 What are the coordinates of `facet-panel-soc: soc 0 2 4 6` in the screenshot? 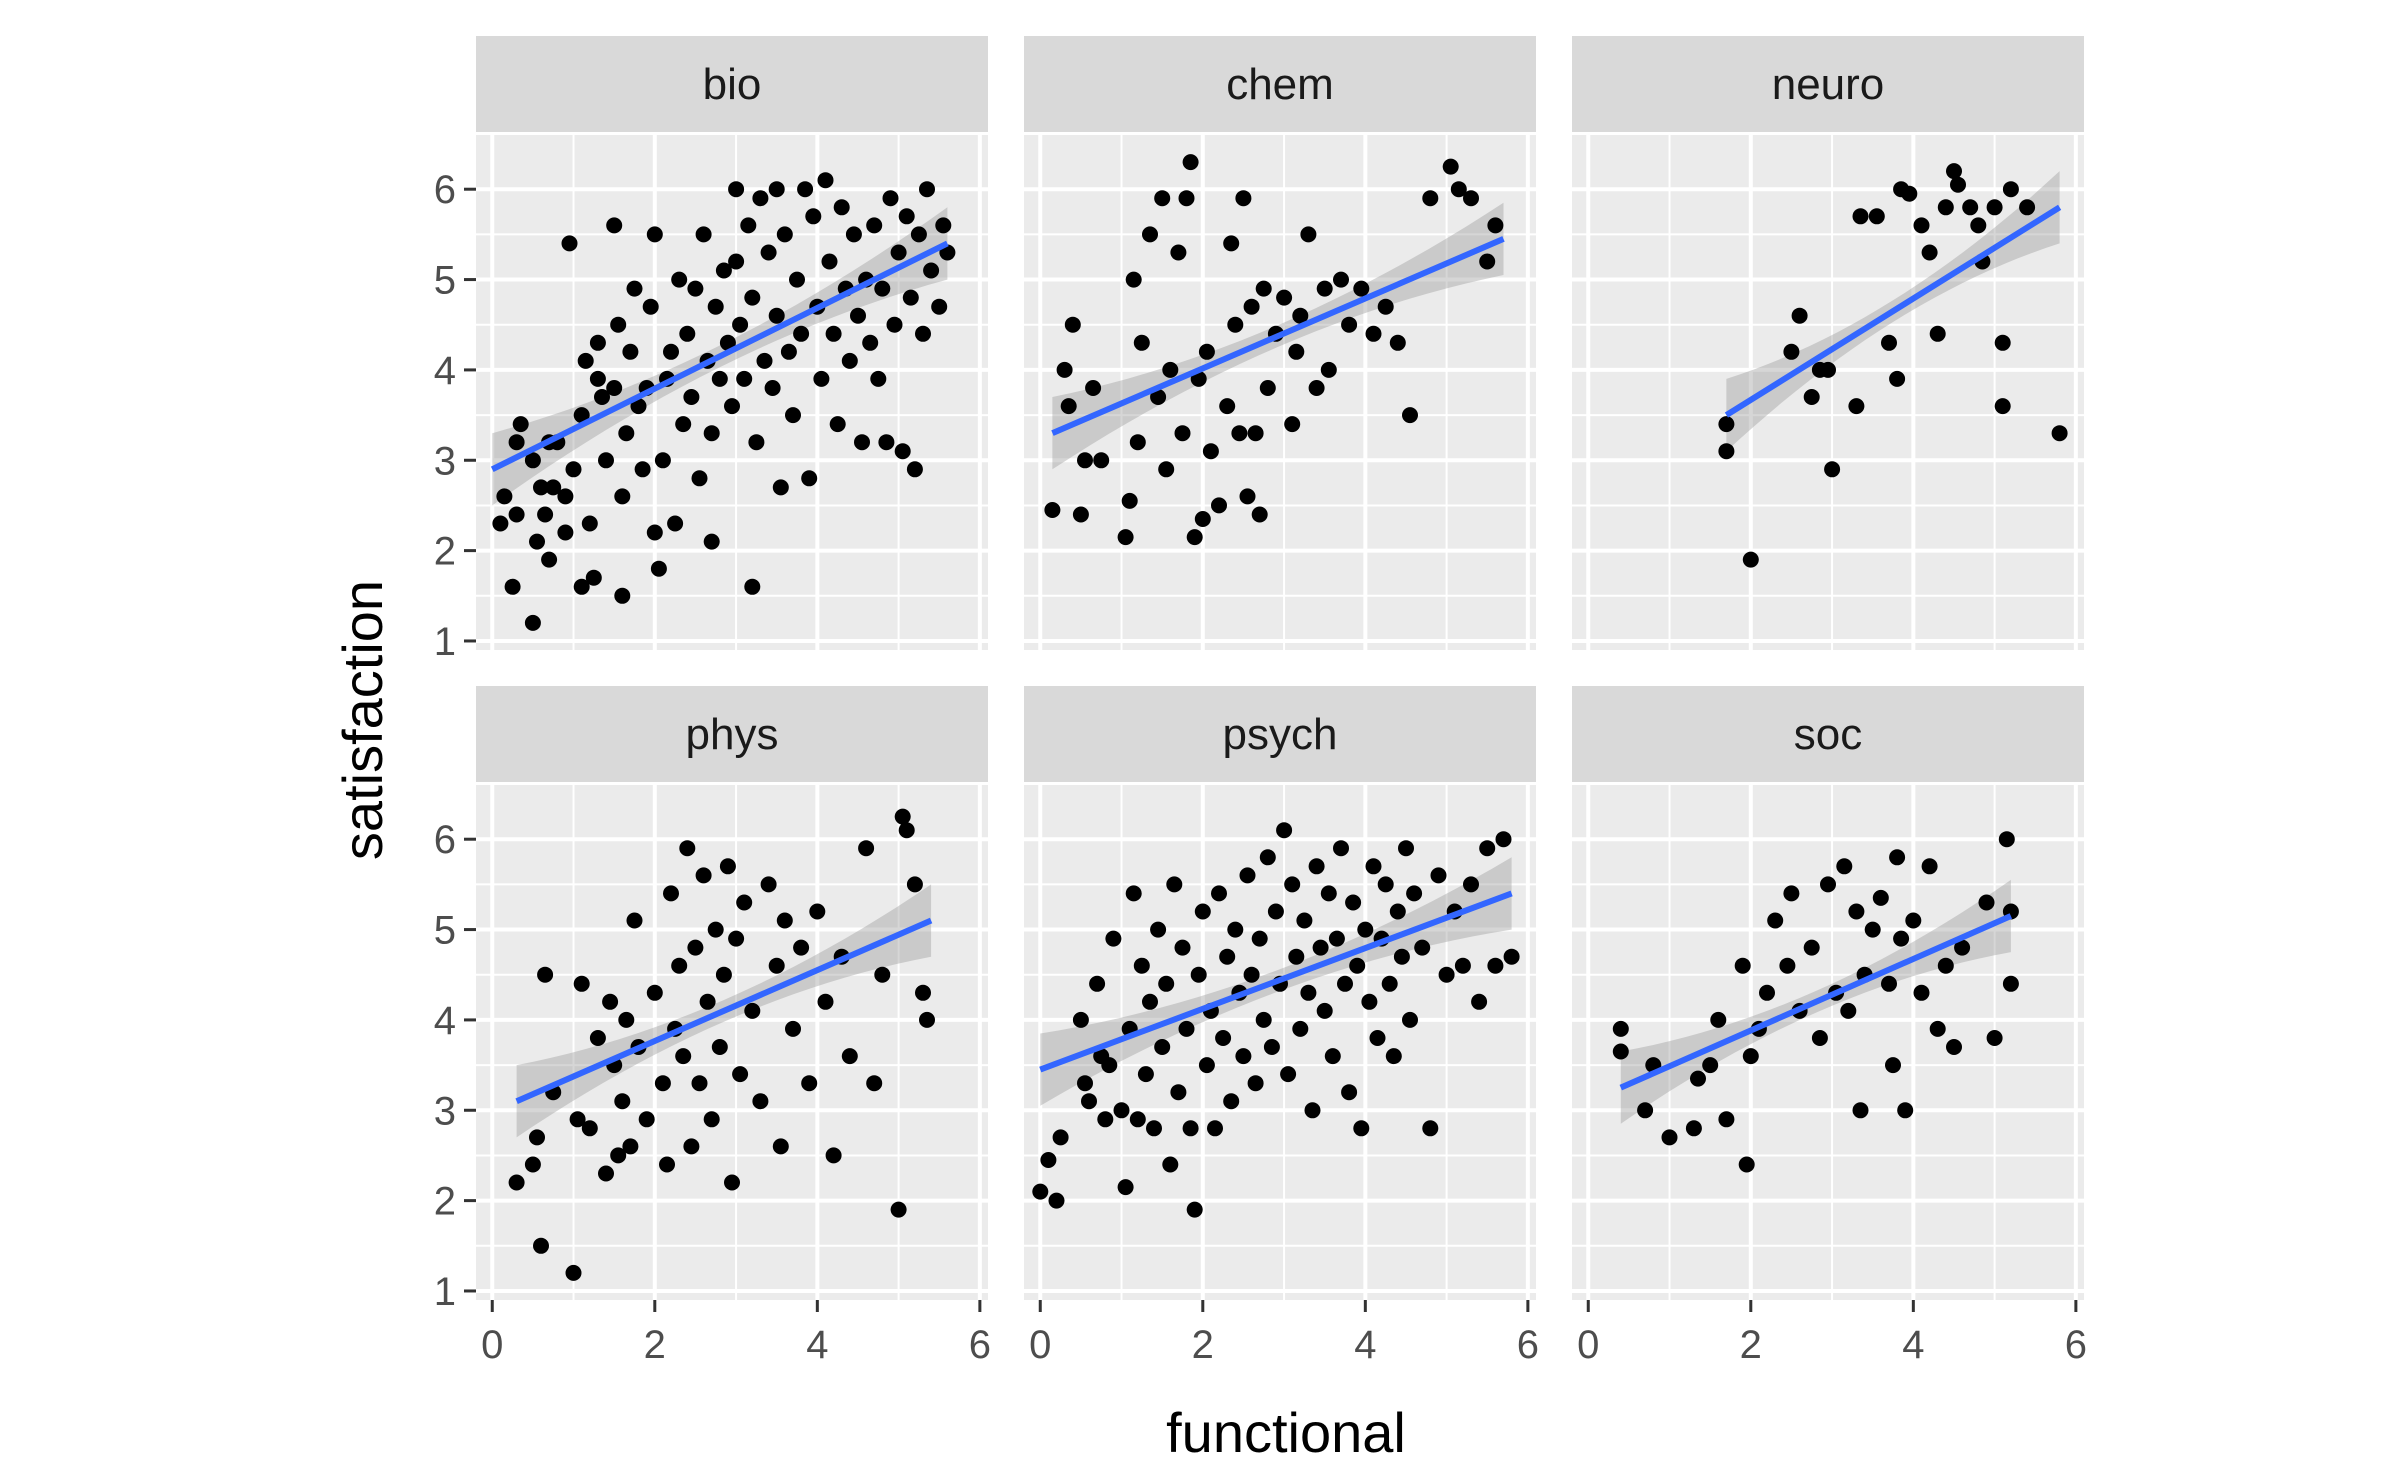 It's located at (1829, 1026).